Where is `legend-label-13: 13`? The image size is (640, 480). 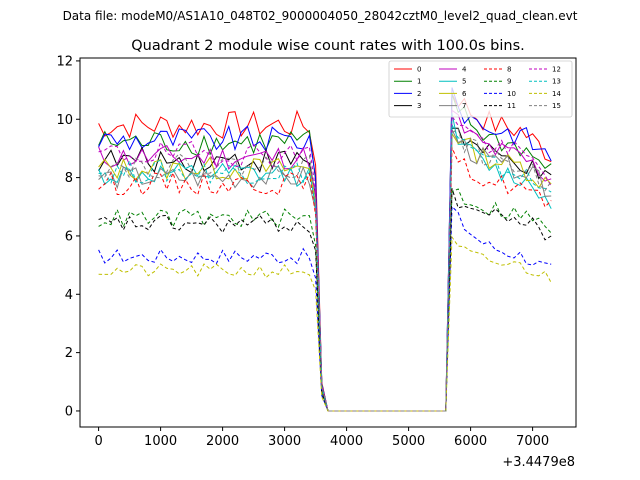 legend-label-13: 13 is located at coordinates (556, 82).